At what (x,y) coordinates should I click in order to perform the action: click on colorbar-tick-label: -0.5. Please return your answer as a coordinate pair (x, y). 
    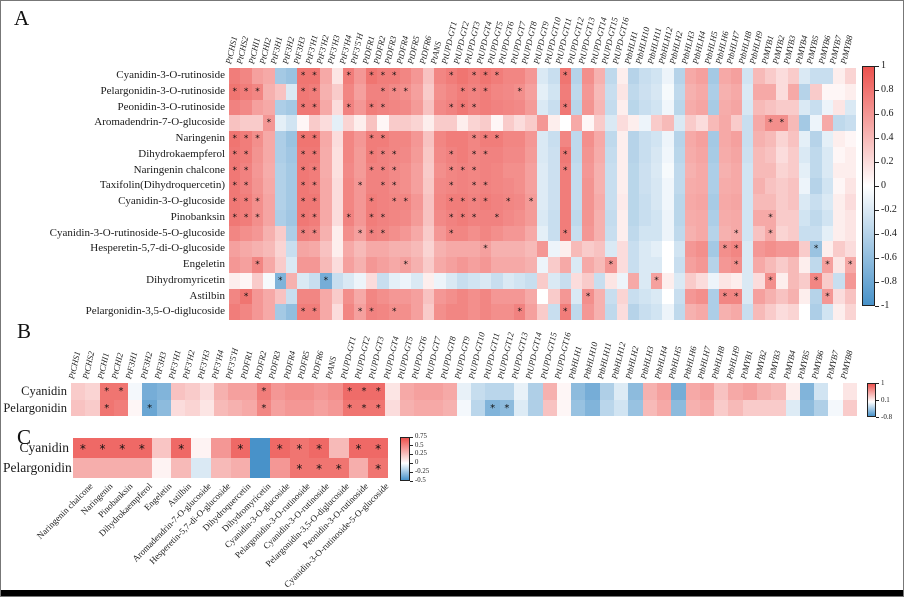
    Looking at the image, I should click on (420, 480).